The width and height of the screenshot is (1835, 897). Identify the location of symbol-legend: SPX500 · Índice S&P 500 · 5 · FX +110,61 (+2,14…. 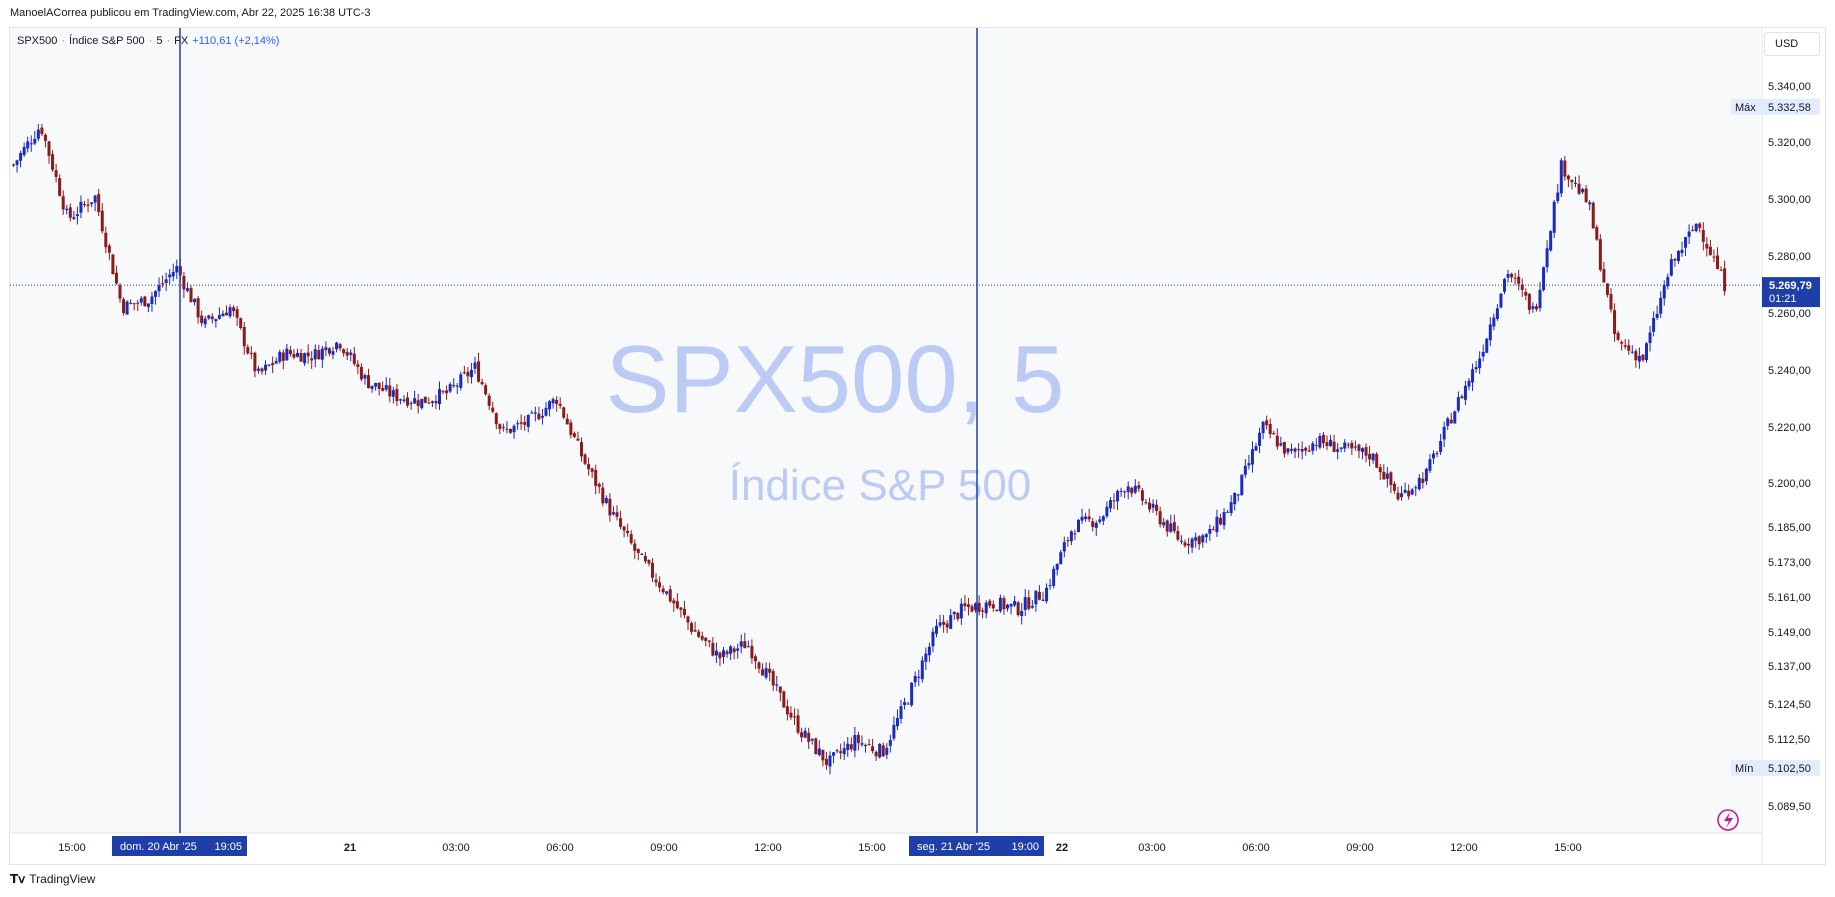
(148, 41).